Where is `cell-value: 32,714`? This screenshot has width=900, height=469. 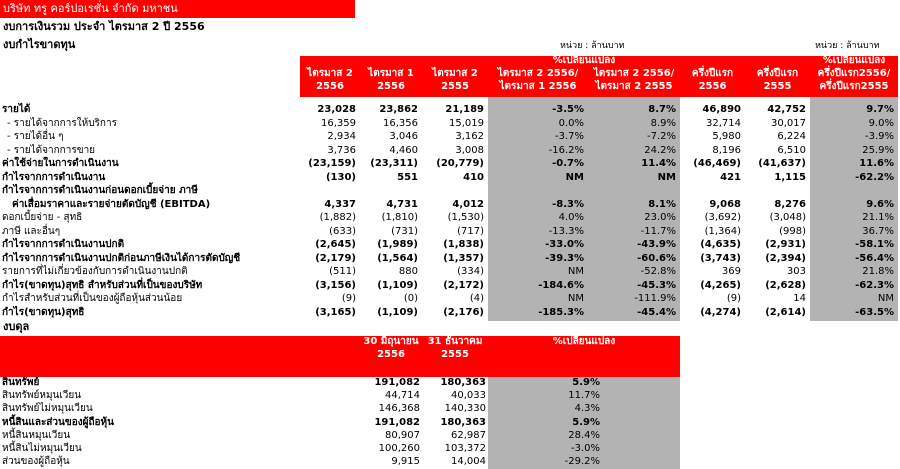
cell-value: 32,714 is located at coordinates (723, 123).